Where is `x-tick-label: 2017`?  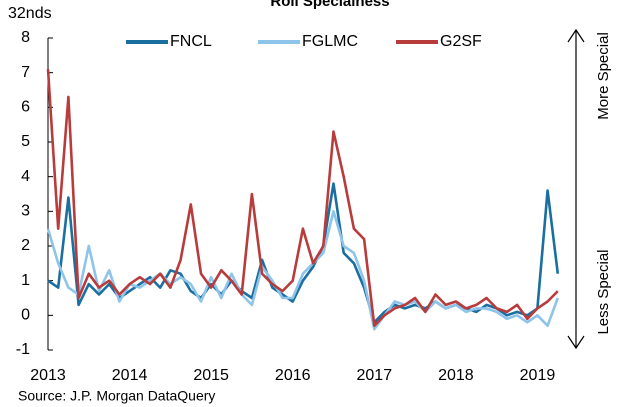 x-tick-label: 2017 is located at coordinates (375, 375).